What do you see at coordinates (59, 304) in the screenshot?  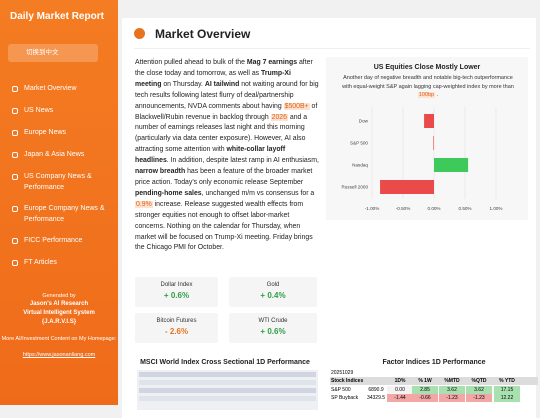 I see `footer-text: Jason's AI Research` at bounding box center [59, 304].